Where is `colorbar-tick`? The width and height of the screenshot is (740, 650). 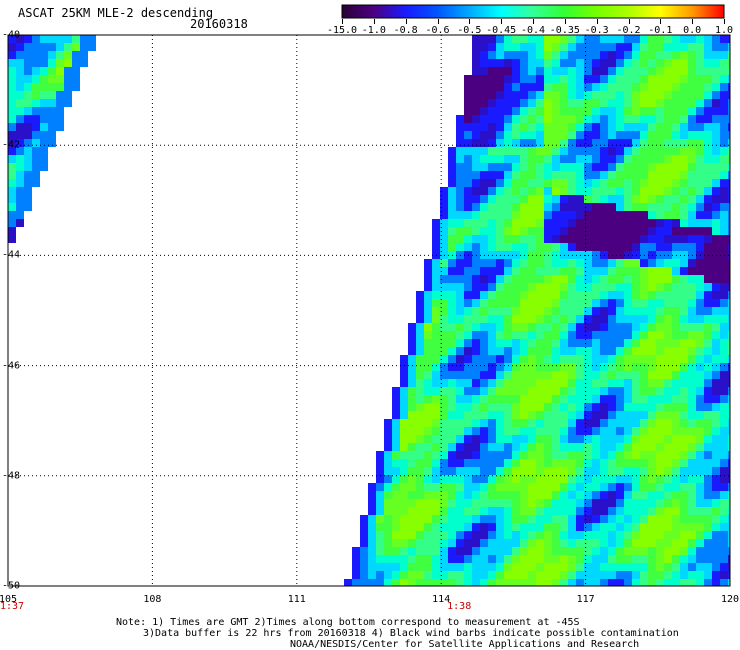
colorbar-tick is located at coordinates (724, 21).